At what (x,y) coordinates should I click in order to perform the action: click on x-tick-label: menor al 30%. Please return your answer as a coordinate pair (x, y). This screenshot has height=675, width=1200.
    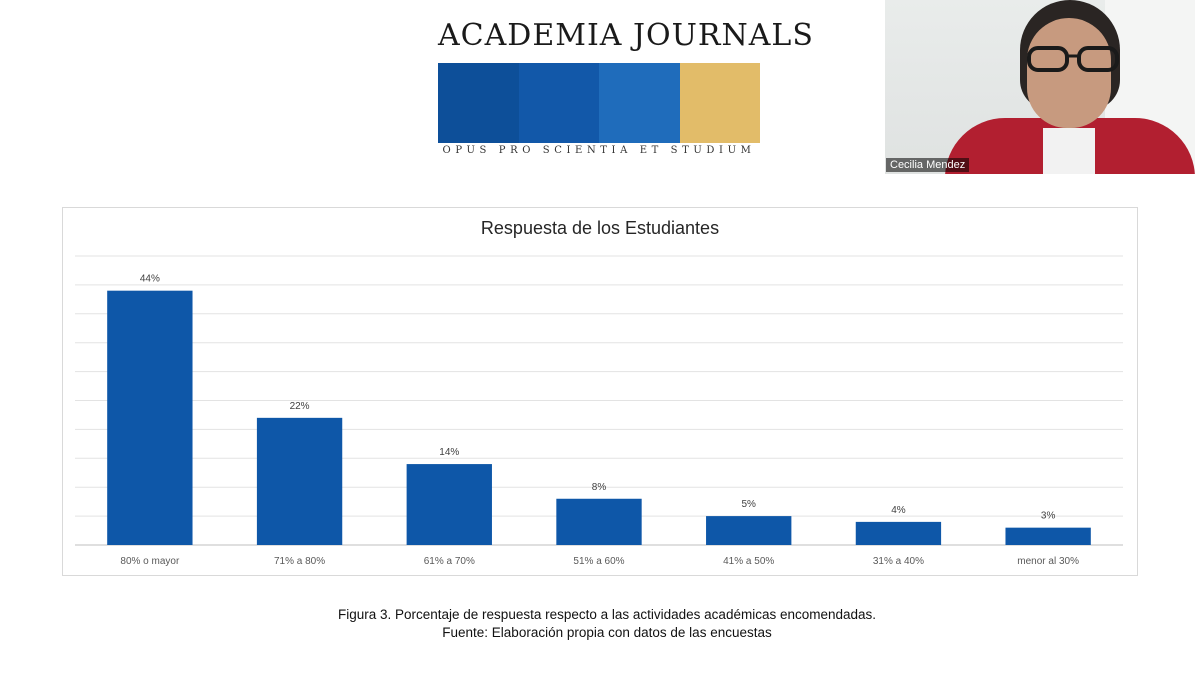
    Looking at the image, I should click on (1048, 561).